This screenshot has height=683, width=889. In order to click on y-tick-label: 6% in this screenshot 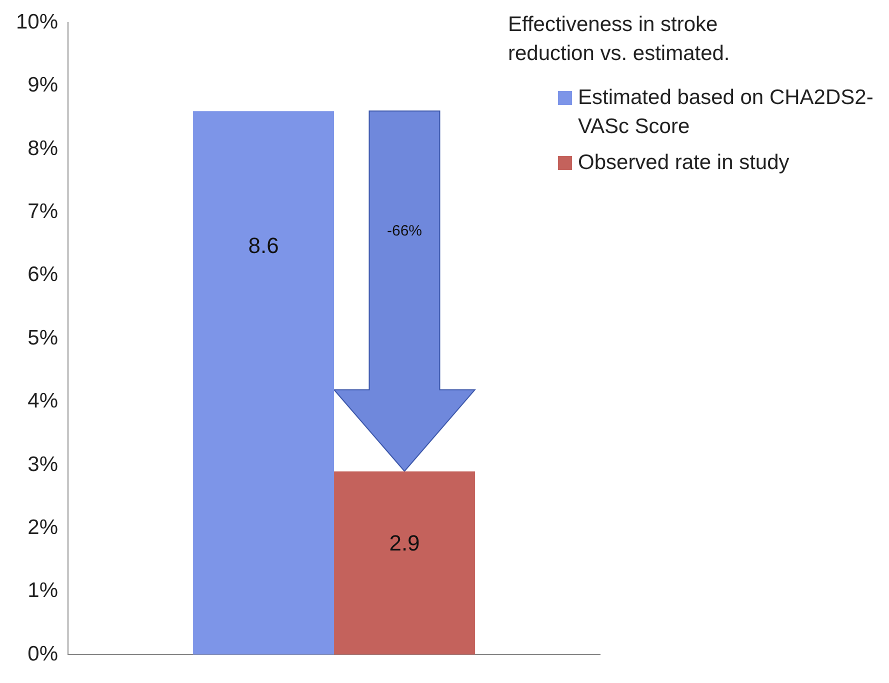, I will do `click(43, 274)`.